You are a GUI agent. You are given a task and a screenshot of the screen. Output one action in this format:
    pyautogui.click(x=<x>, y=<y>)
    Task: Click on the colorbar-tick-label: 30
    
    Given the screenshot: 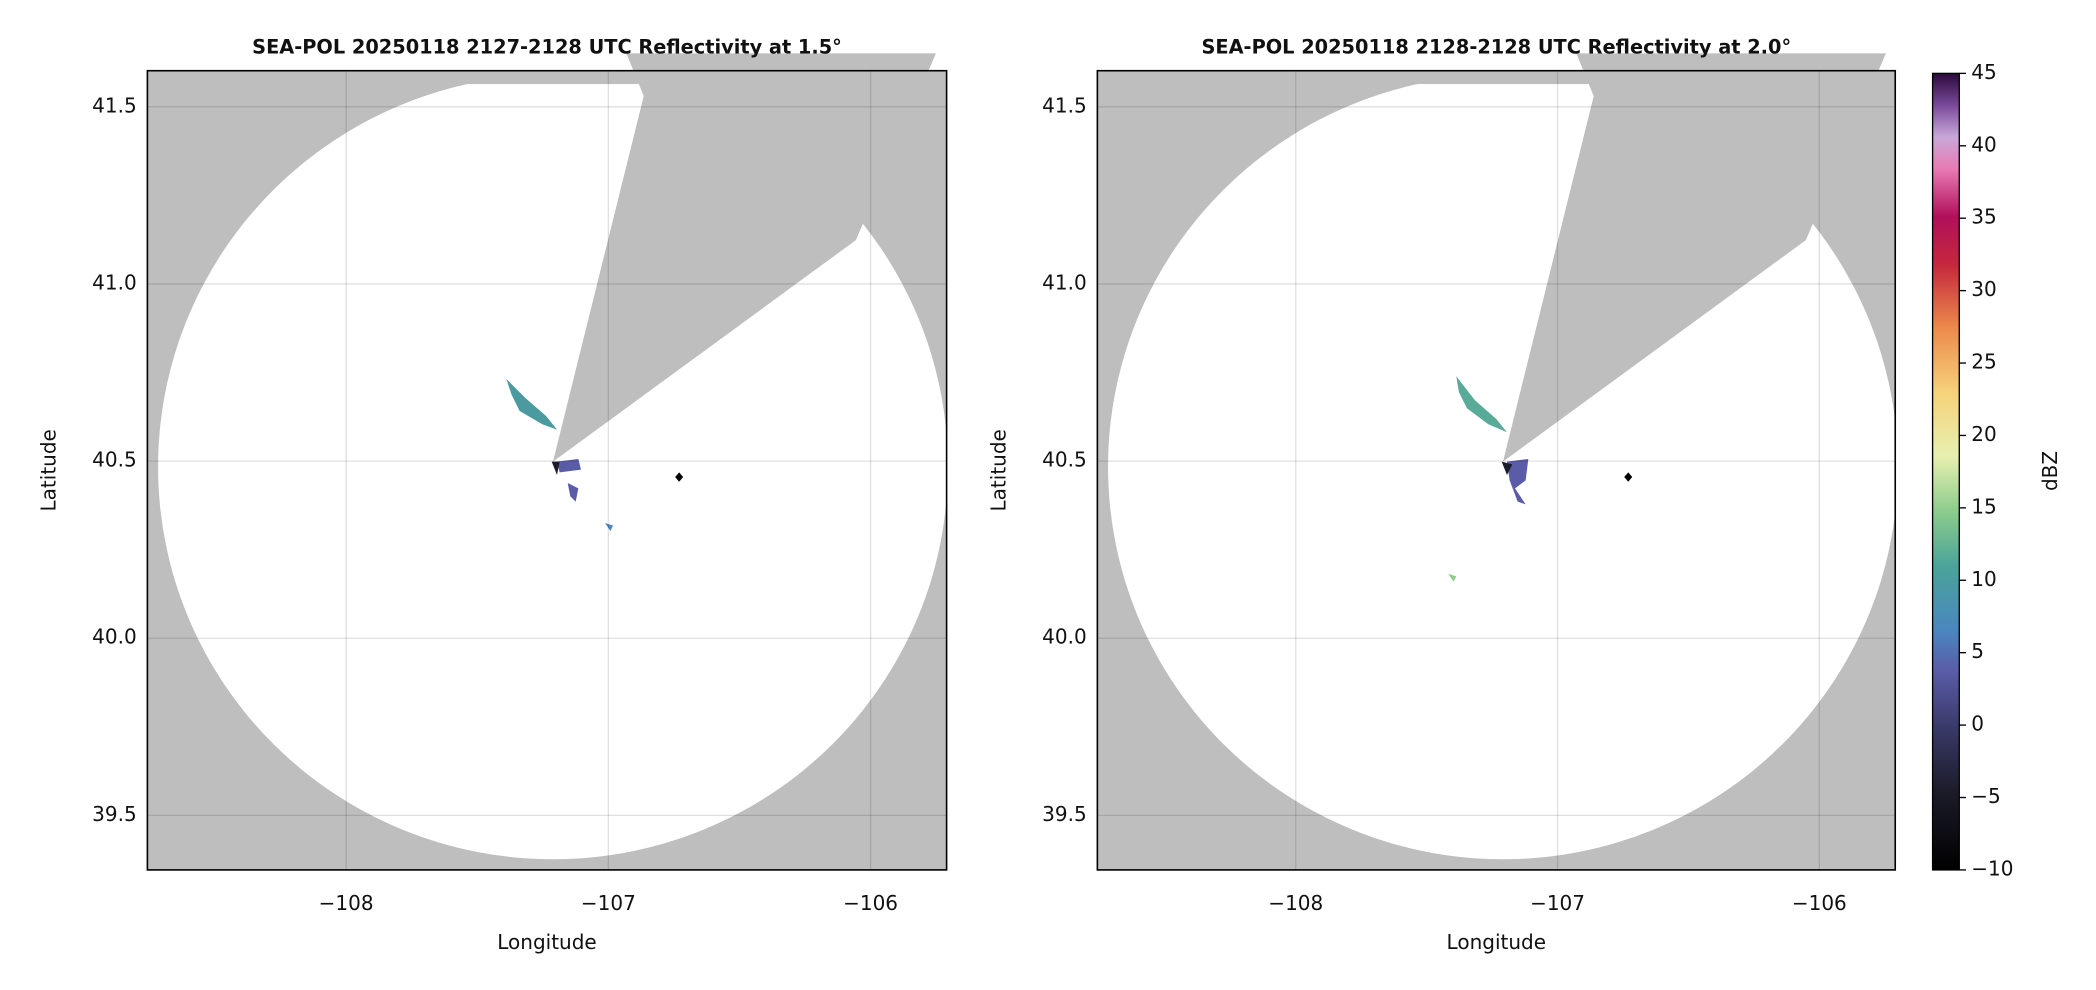 What is the action you would take?
    pyautogui.click(x=1983, y=289)
    